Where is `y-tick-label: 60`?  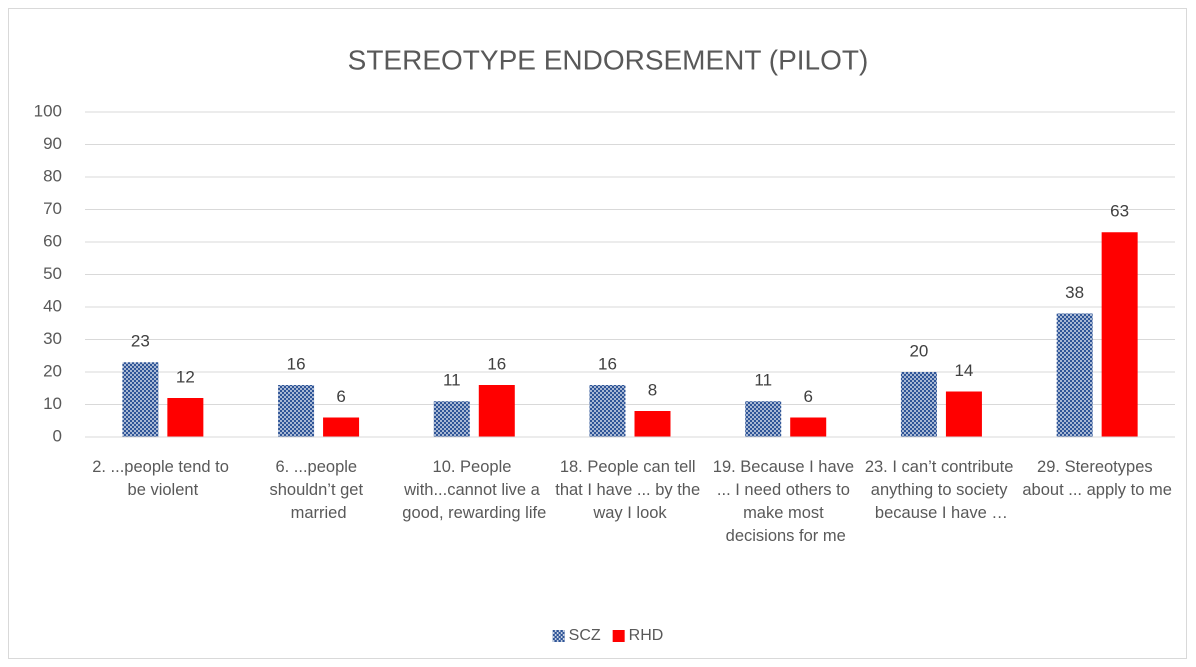 y-tick-label: 60 is located at coordinates (52, 240).